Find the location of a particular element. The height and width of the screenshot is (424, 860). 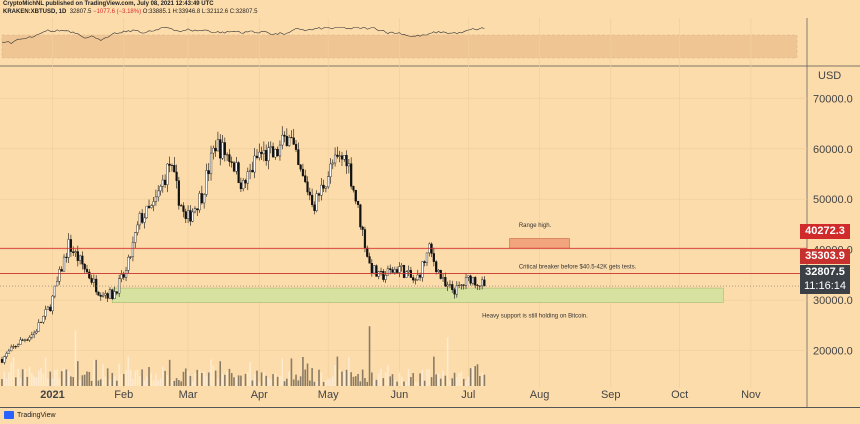

bar-countdown-badge: 11:16:14 is located at coordinates (825, 286).